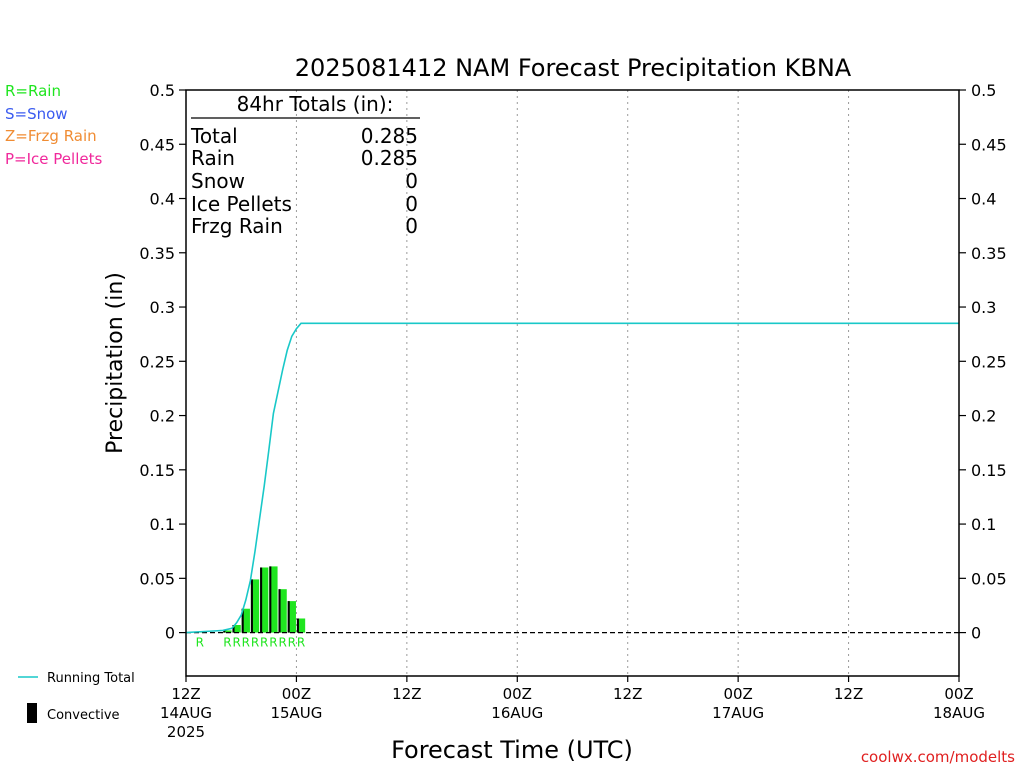 This screenshot has height=768, width=1024. What do you see at coordinates (213, 158) in the screenshot?
I see `totals-label-rain: Rain` at bounding box center [213, 158].